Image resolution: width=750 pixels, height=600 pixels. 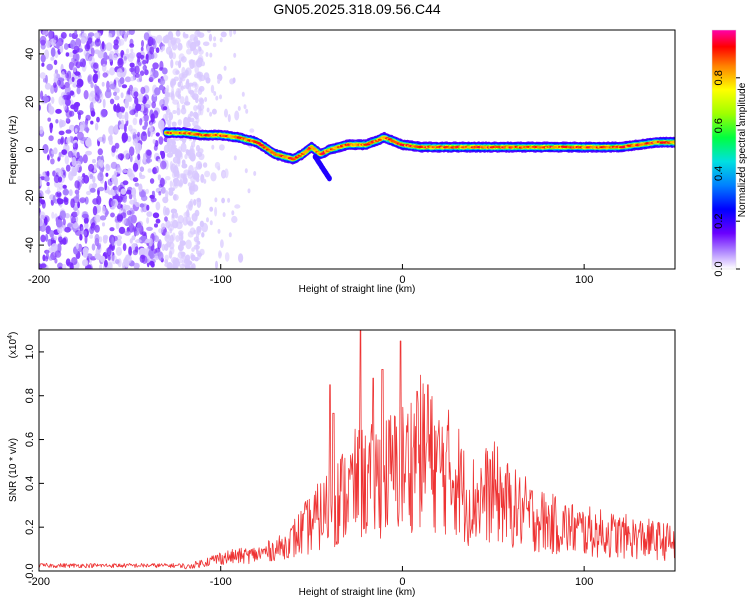 I want to click on spectrogram-y-tick-label: -40, so click(x=30, y=245).